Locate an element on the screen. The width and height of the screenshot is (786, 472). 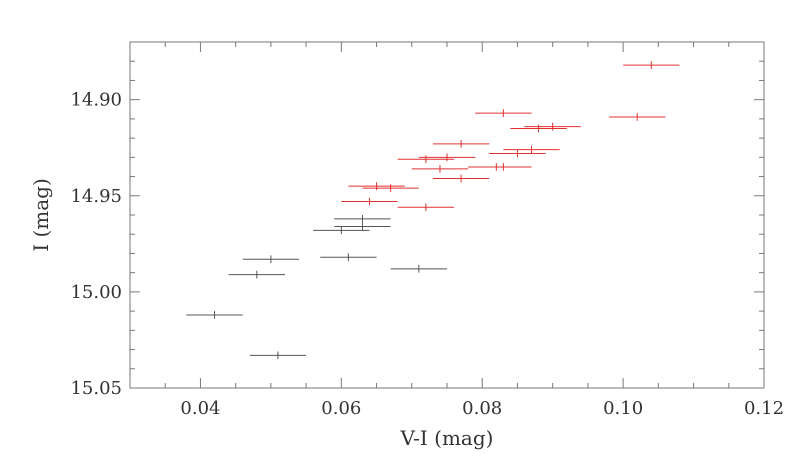
x-tick-label: 0.04 is located at coordinates (200, 408).